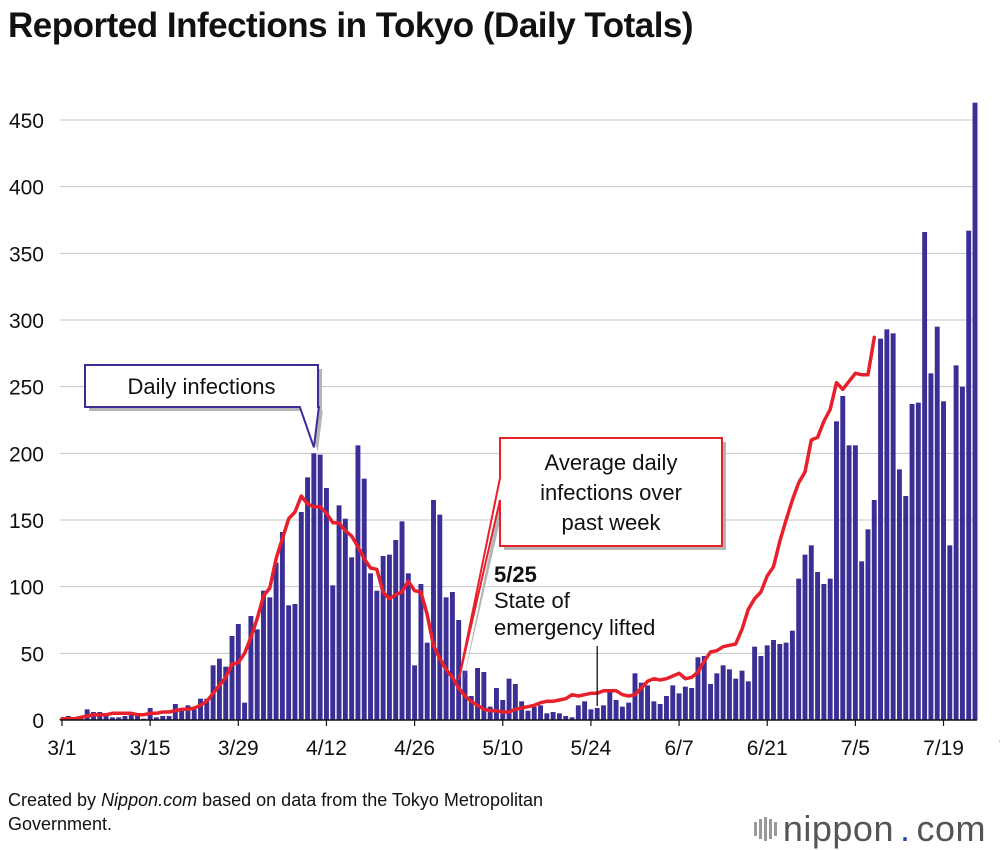  What do you see at coordinates (38, 721) in the screenshot?
I see `y-tick-label: 0` at bounding box center [38, 721].